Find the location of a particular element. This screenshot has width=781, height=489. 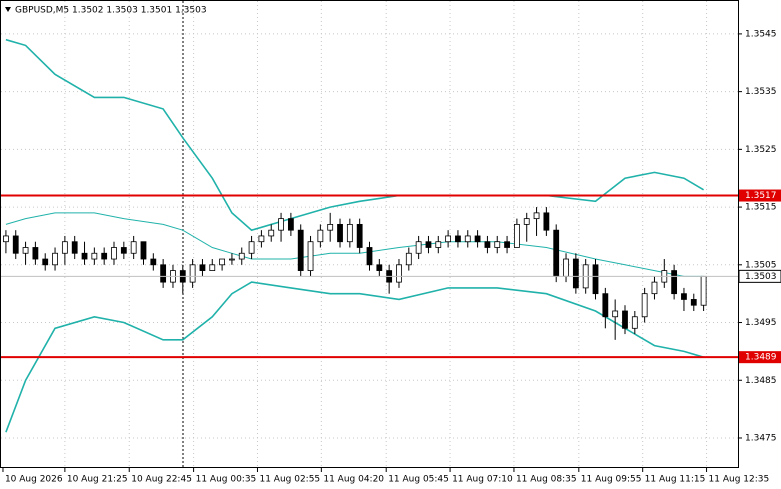

x-tick-label: 10 Aug 2026 is located at coordinates (34, 480).